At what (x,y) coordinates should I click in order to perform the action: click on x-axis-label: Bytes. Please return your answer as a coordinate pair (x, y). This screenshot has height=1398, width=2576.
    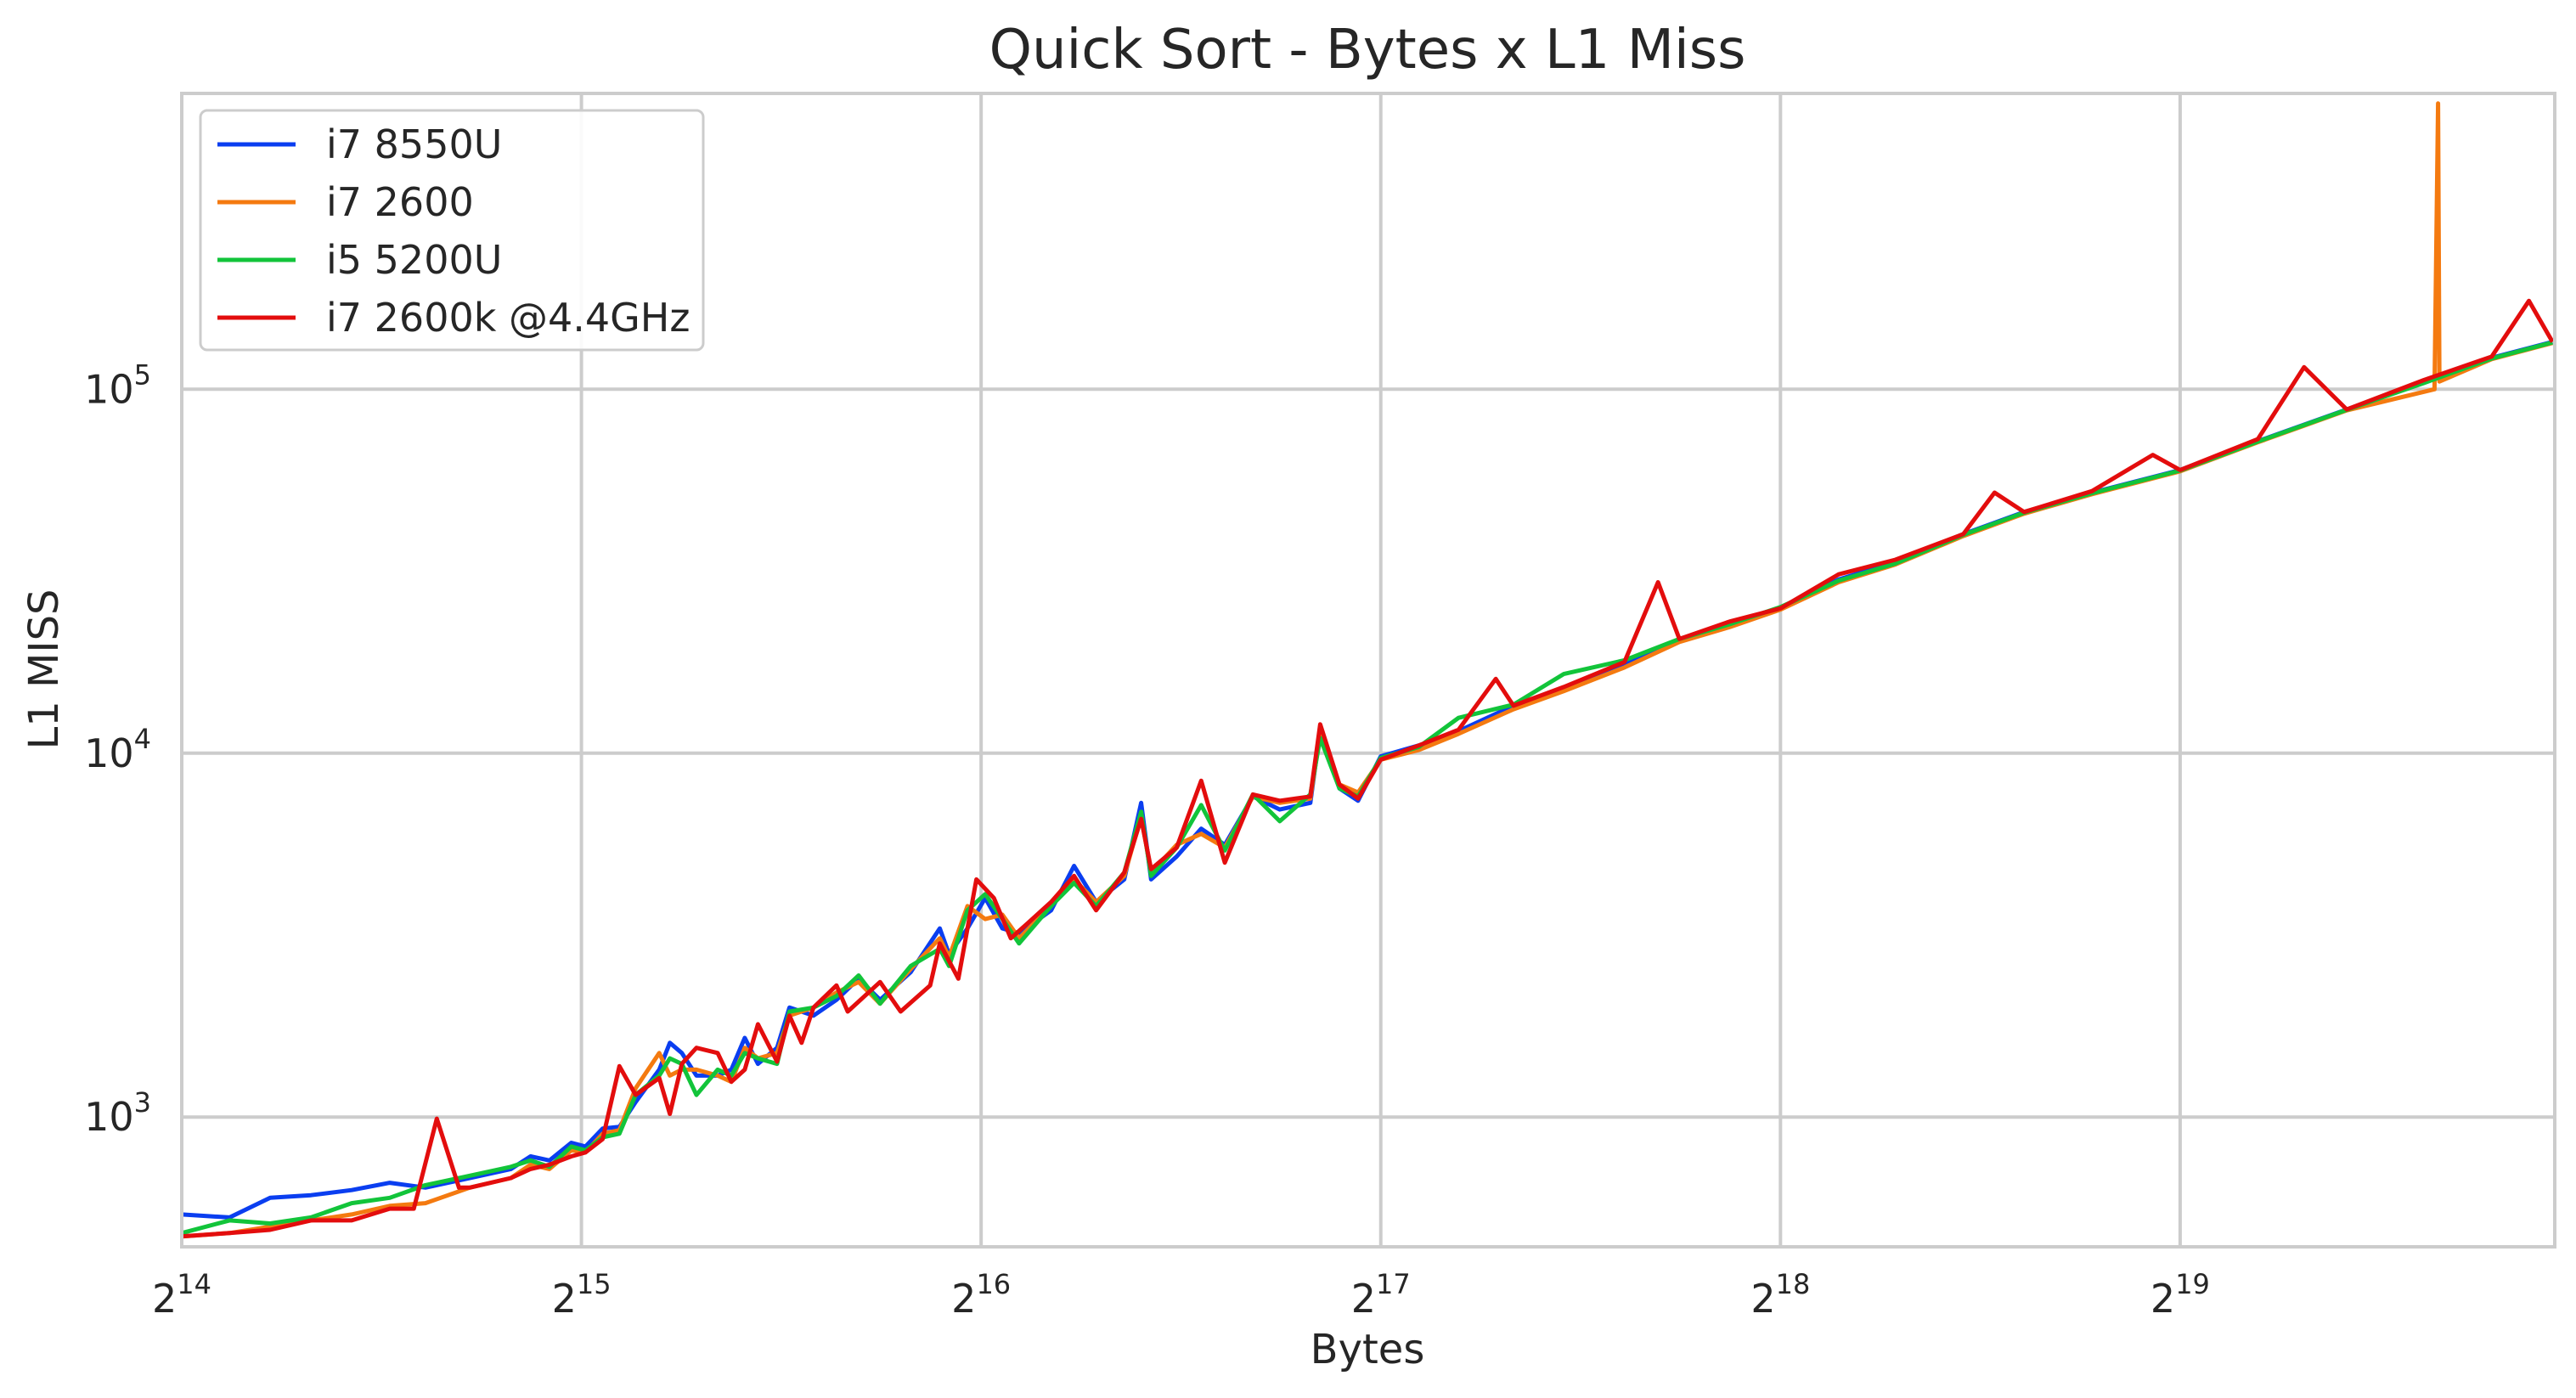
    Looking at the image, I should click on (1368, 1349).